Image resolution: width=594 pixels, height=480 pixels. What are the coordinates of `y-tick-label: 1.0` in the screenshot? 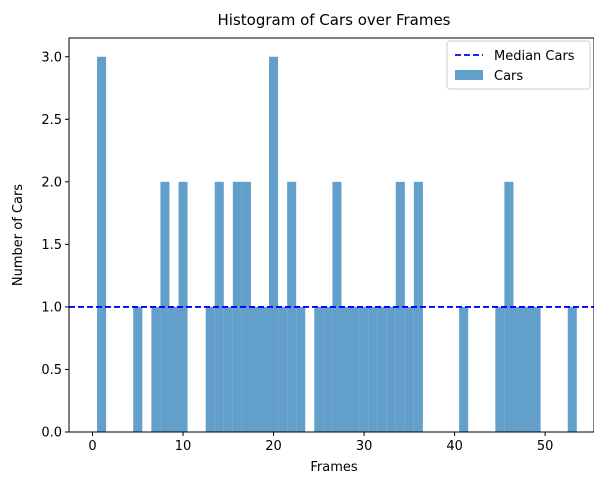 It's located at (51, 307).